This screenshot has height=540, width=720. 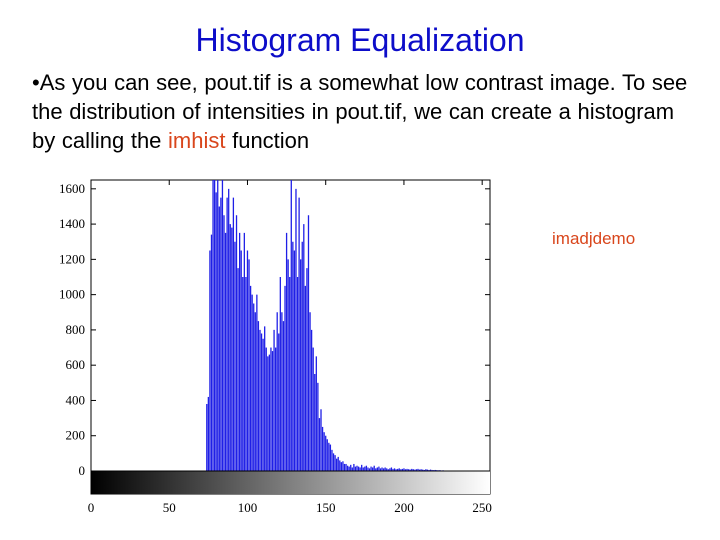 I want to click on y-tick-label: 1600, so click(x=72, y=188).